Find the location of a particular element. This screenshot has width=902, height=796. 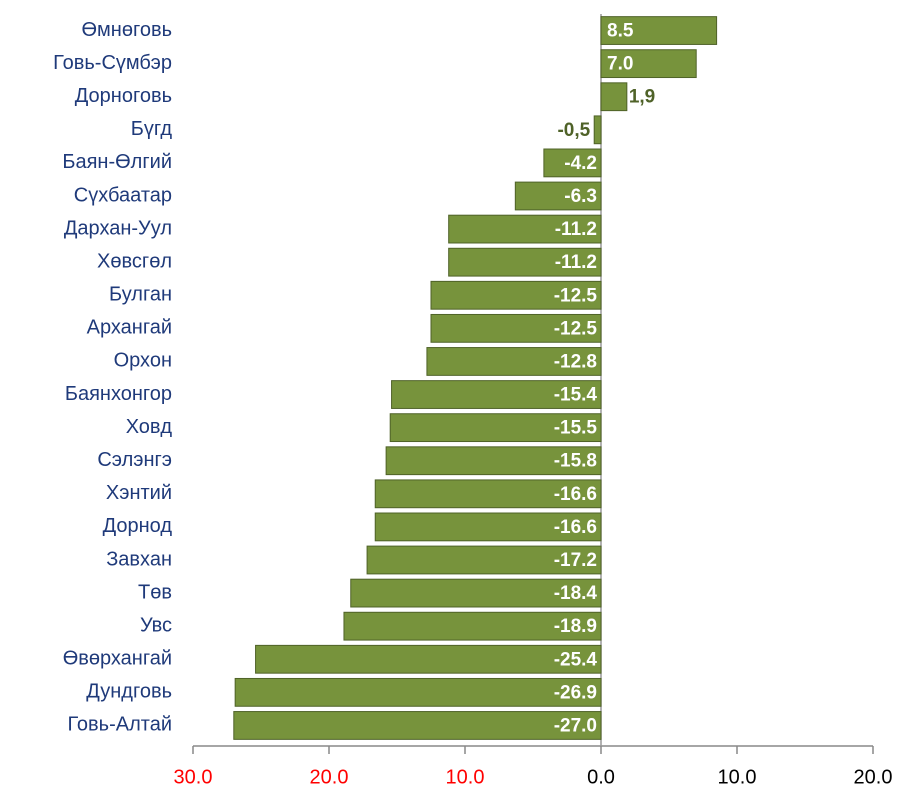

category-label: Ховд is located at coordinates (149, 427).